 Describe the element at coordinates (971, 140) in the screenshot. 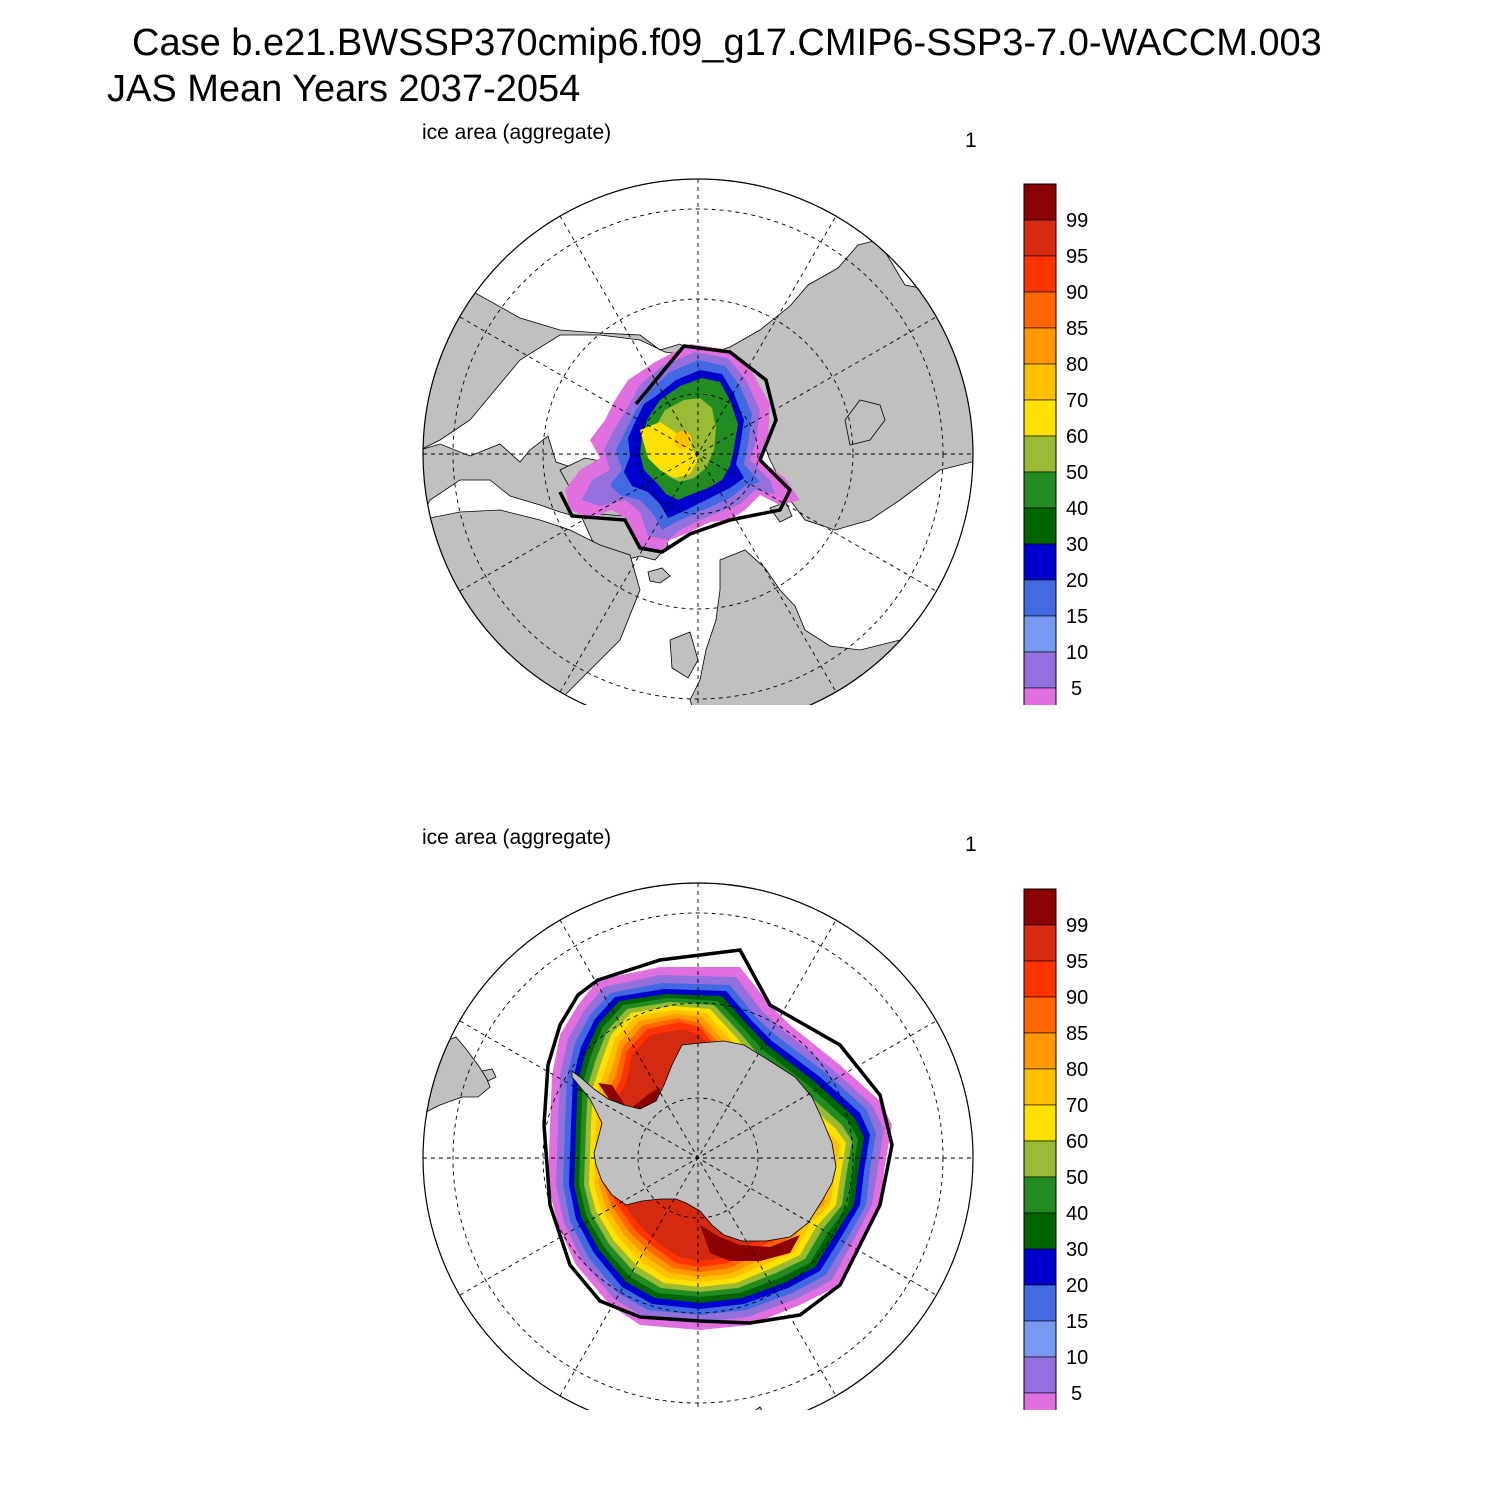

I see `north-panel-right-label: 1` at that location.